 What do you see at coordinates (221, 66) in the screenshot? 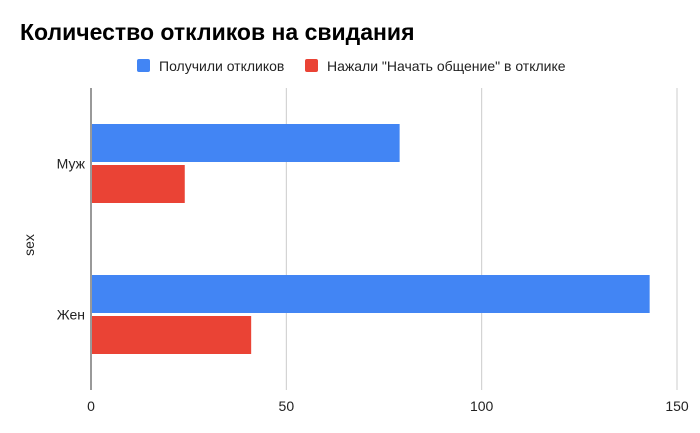
I see `legend-label: Получили откликов` at bounding box center [221, 66].